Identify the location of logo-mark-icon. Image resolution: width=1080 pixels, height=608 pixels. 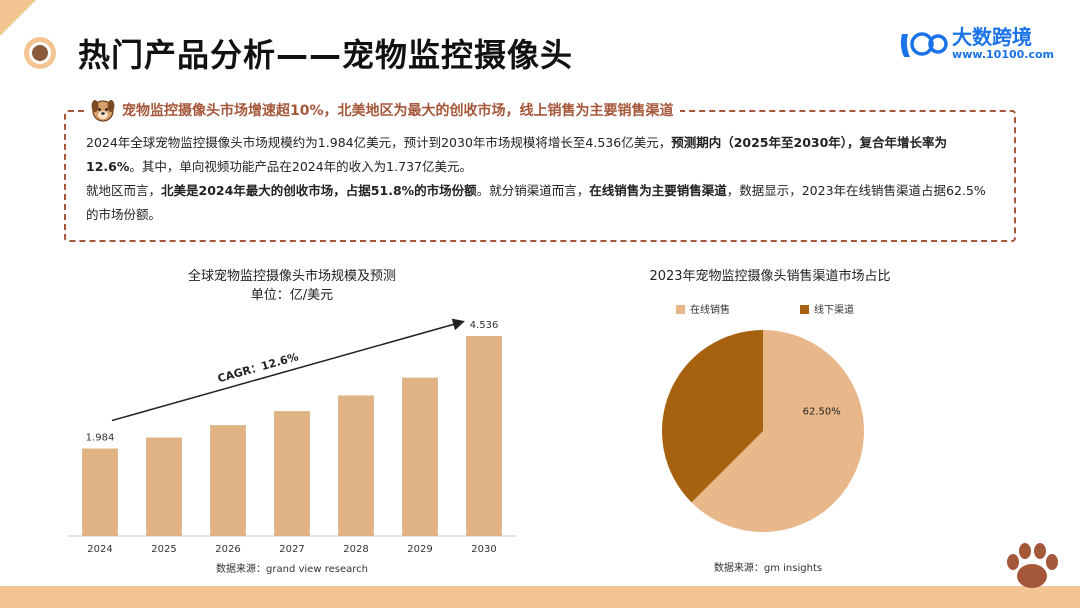
(924, 44).